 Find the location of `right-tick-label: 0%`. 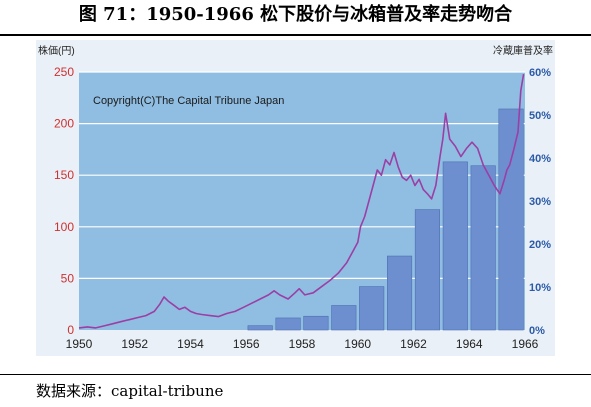

right-tick-label: 0% is located at coordinates (537, 331).